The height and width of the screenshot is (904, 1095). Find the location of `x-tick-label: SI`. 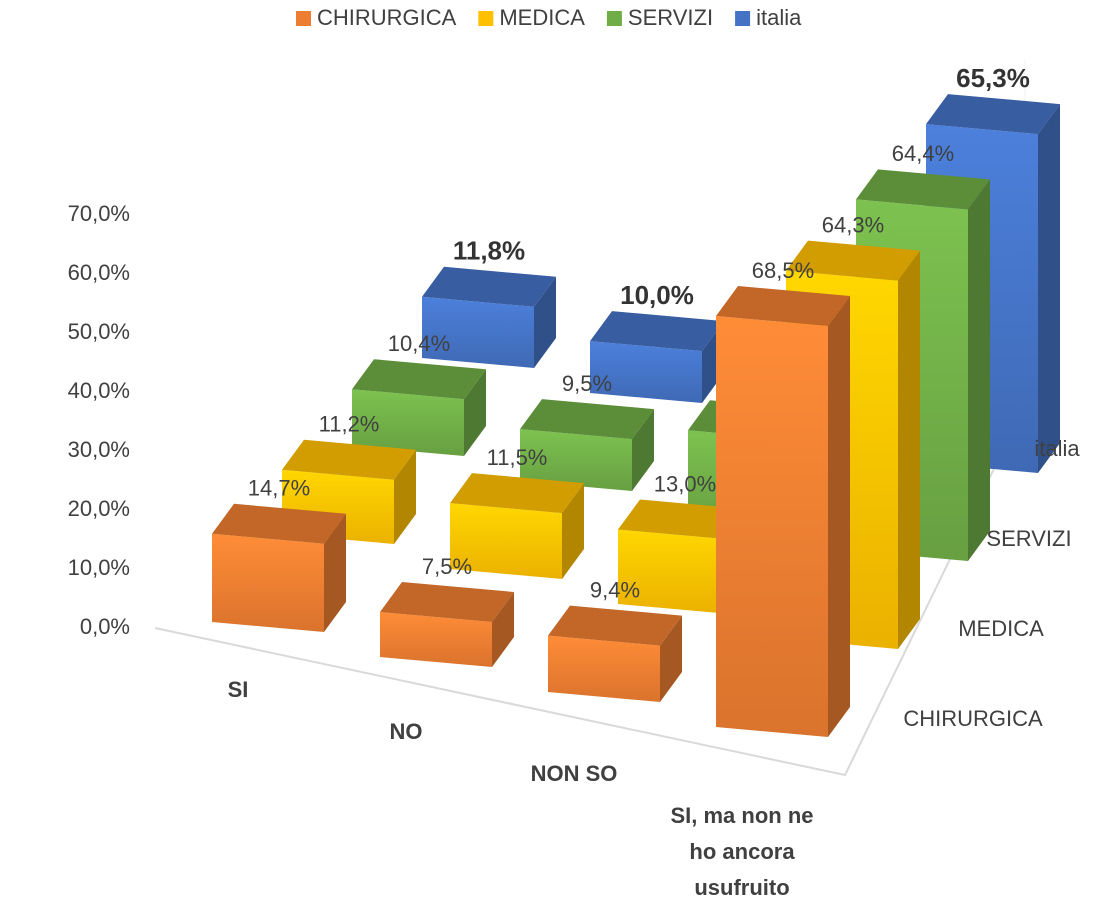

x-tick-label: SI is located at coordinates (238, 689).